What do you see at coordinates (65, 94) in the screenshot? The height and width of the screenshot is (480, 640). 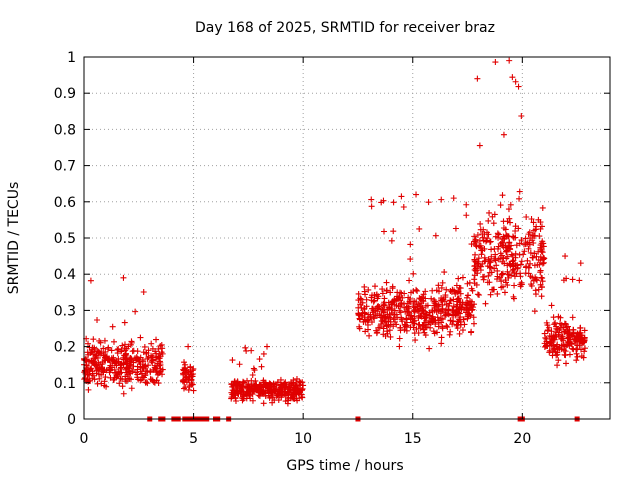 I see `y-tick-label: 0.9` at bounding box center [65, 94].